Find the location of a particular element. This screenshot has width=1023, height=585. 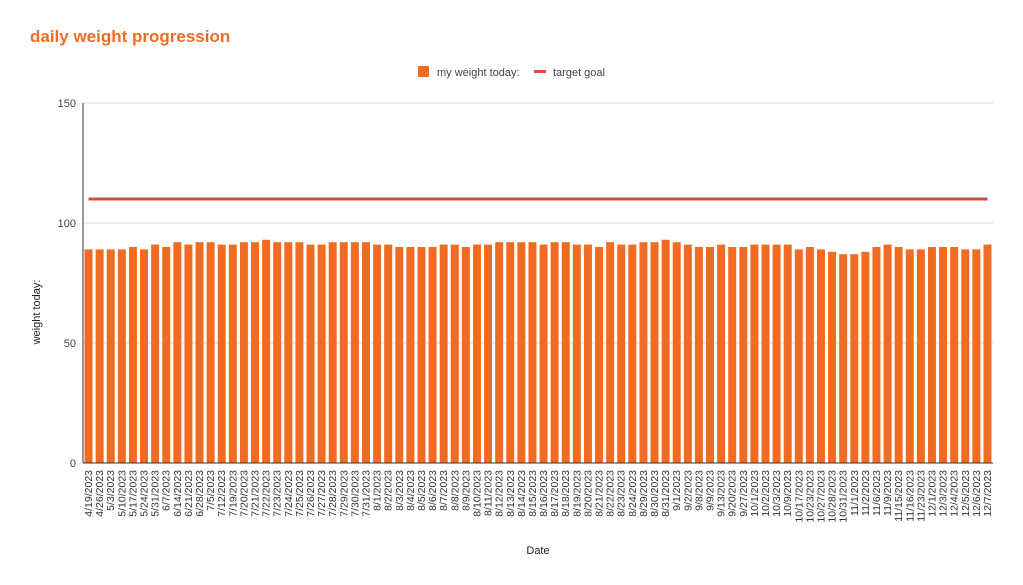

x-tick-label: 12/7/2023 is located at coordinates (988, 493).